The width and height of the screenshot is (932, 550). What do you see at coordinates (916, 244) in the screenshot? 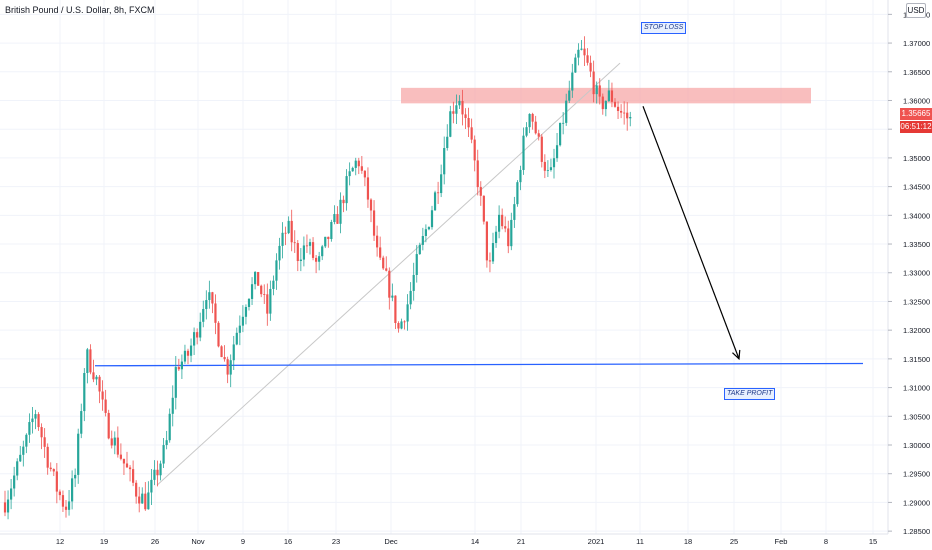
I see `price-tick-label: 1.33500` at bounding box center [916, 244].